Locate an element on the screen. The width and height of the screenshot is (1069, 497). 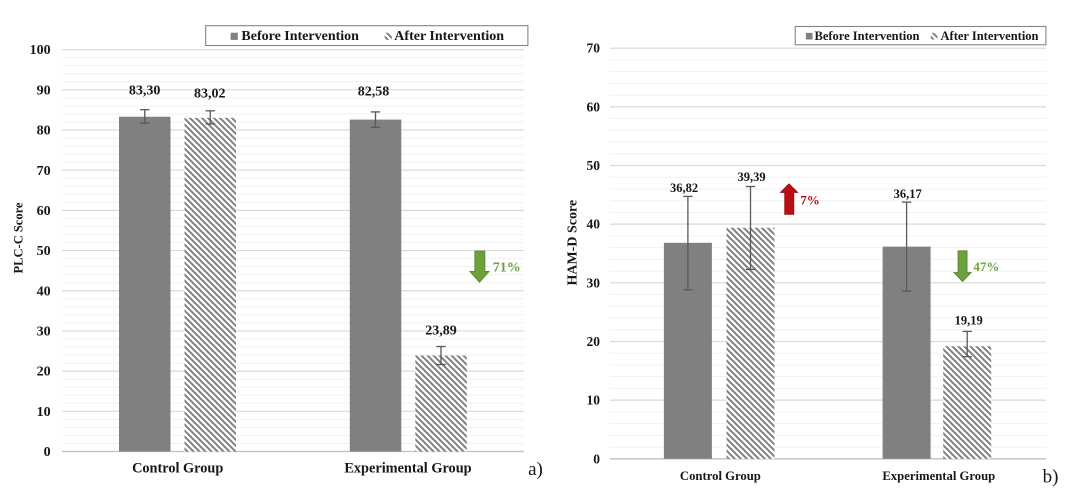
svg-text: 82,58 is located at coordinates (374, 92).